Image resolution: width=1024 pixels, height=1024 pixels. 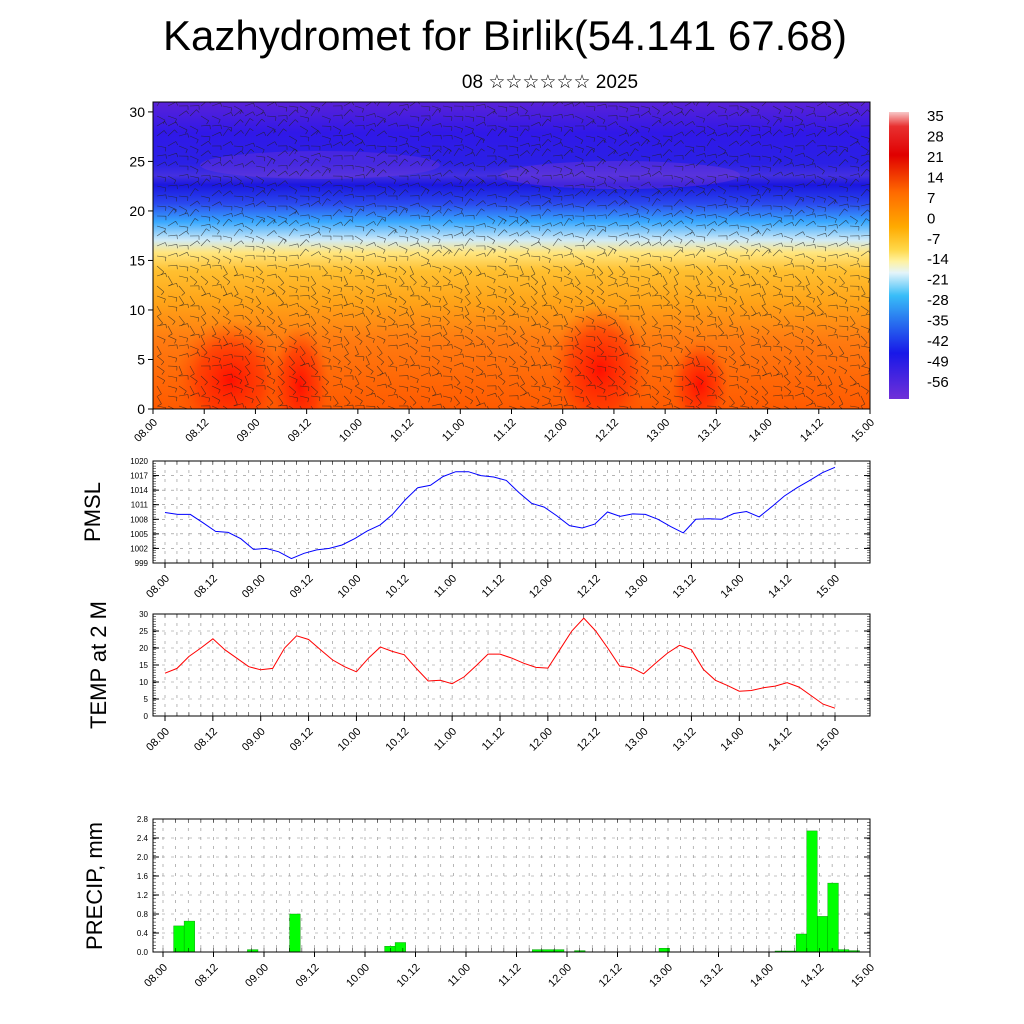 What do you see at coordinates (402, 431) in the screenshot?
I see `heatmap-xtick-label: 10.12` at bounding box center [402, 431].